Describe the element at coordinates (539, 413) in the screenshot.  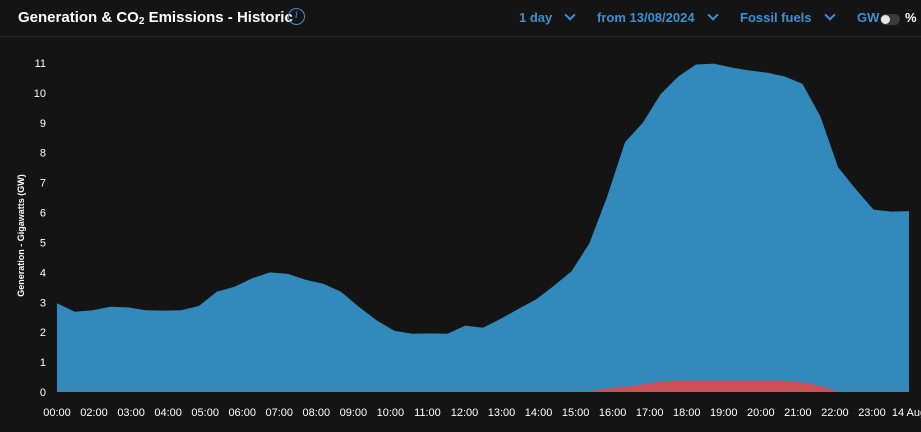
I see `x-tick-label: 14:00` at that location.